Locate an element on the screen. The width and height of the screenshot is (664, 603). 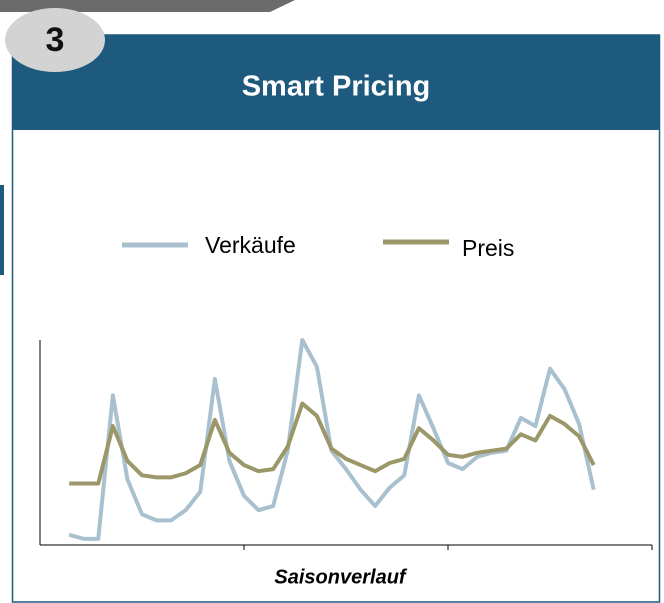
side-bar is located at coordinates (2, 230).